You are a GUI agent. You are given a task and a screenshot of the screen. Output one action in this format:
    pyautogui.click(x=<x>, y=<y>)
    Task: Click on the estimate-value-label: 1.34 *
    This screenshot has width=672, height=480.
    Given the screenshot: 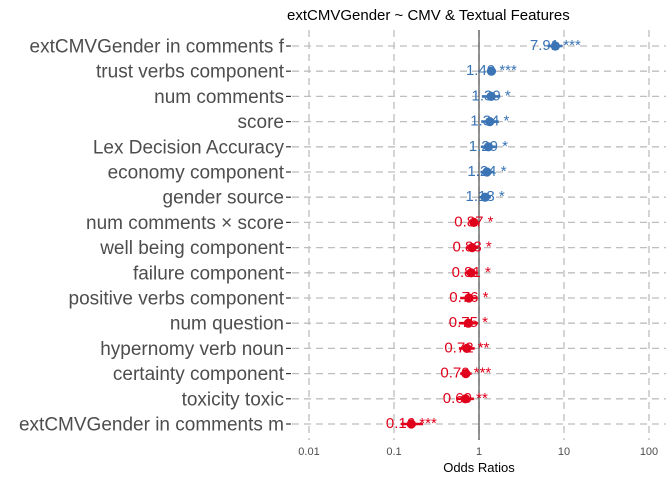 What is the action you would take?
    pyautogui.click(x=489, y=121)
    